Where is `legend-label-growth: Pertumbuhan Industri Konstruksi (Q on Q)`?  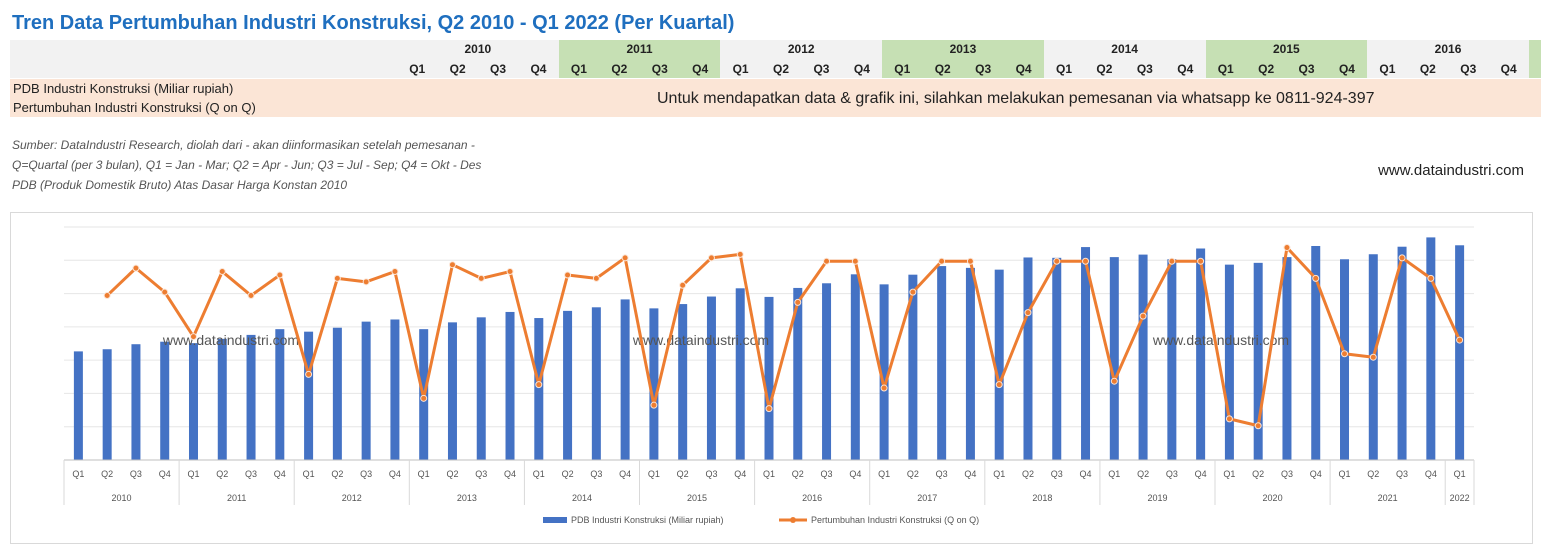 legend-label-growth: Pertumbuhan Industri Konstruksi (Q on Q) is located at coordinates (895, 520).